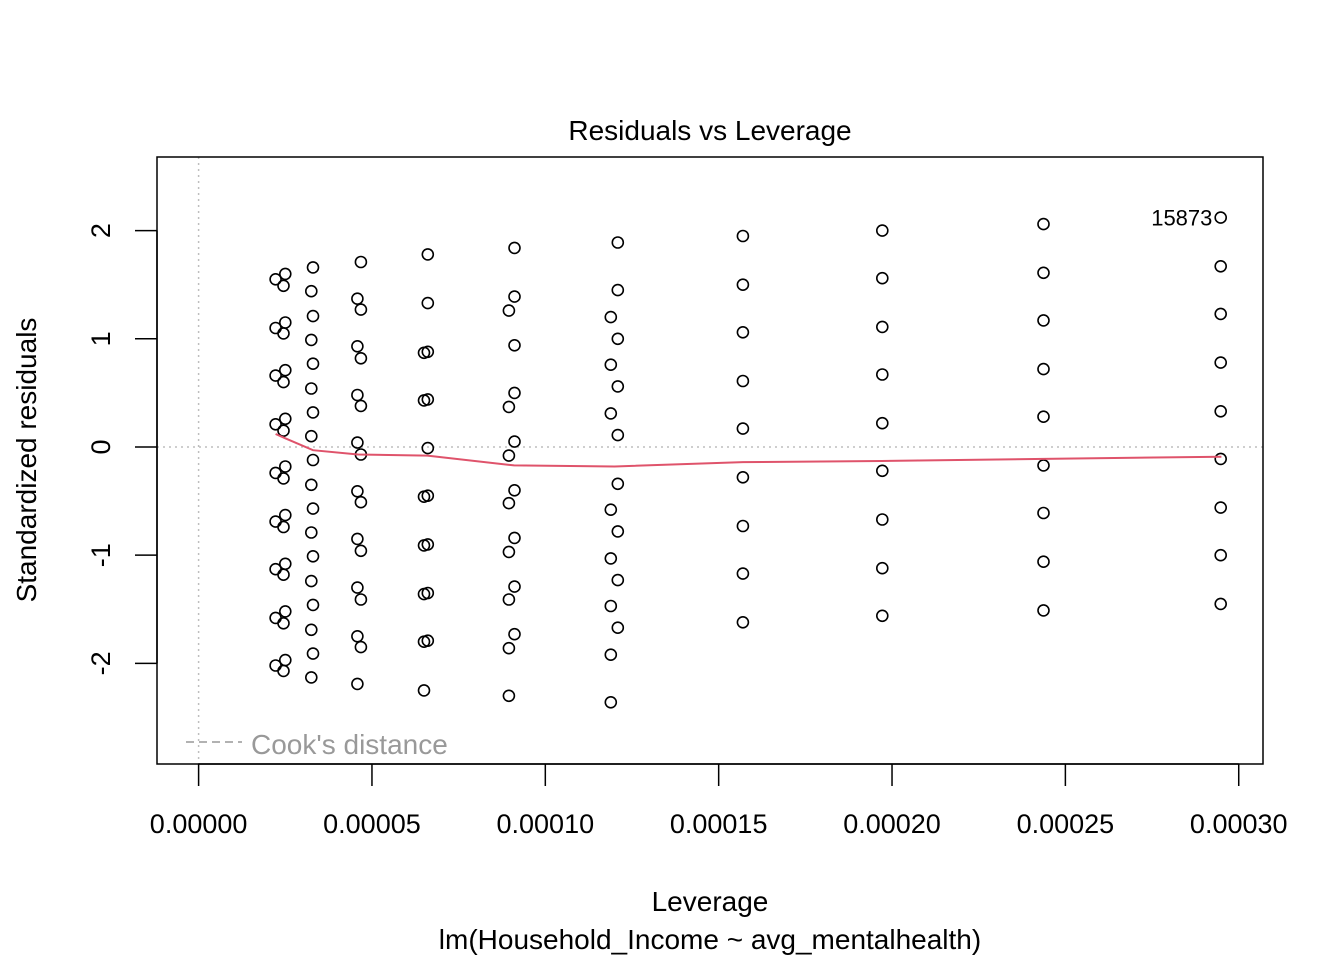 The width and height of the screenshot is (1344, 960). What do you see at coordinates (372, 824) in the screenshot?
I see `x-tick-label: 0.00005` at bounding box center [372, 824].